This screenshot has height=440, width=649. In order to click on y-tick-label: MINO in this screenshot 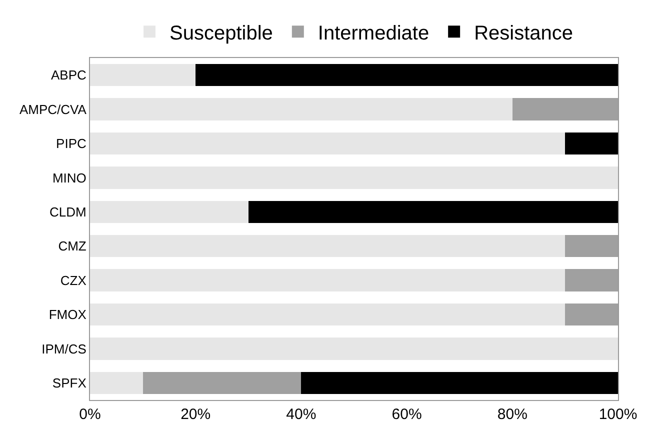, I will do `click(69, 178)`.